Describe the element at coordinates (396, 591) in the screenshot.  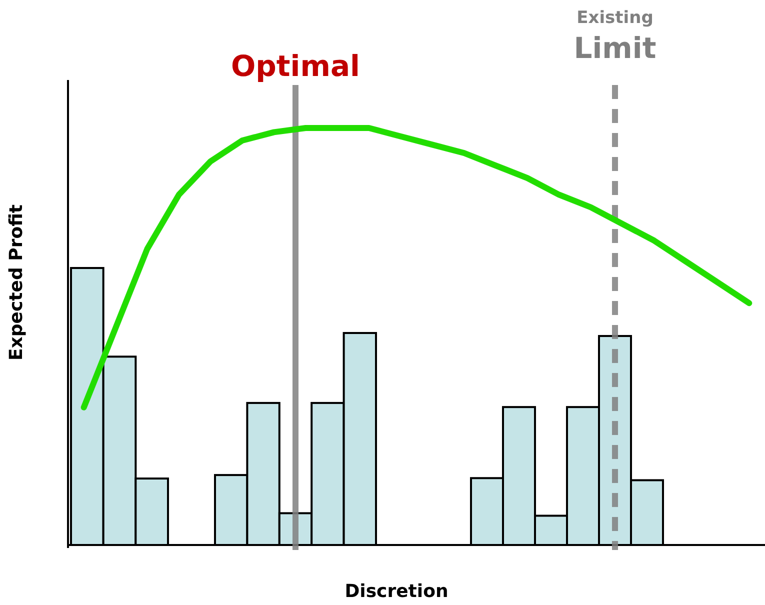
I see `x-axis-title: Discretion` at that location.